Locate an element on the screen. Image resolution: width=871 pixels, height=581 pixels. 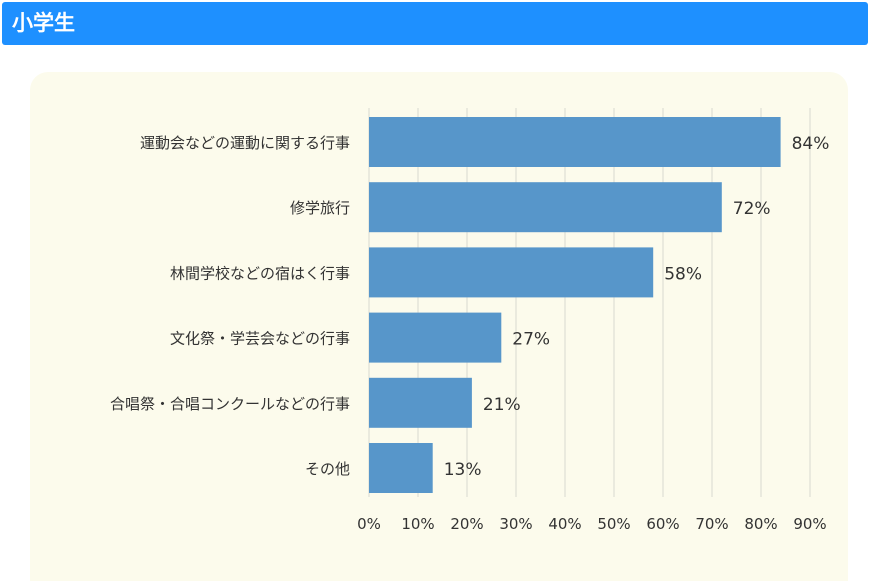
x-tick-label: 40% is located at coordinates (564, 524).